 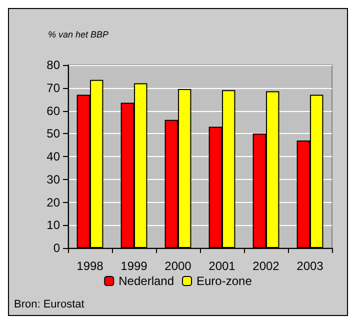 I want to click on y-tick-label: 50, so click(x=53, y=133).